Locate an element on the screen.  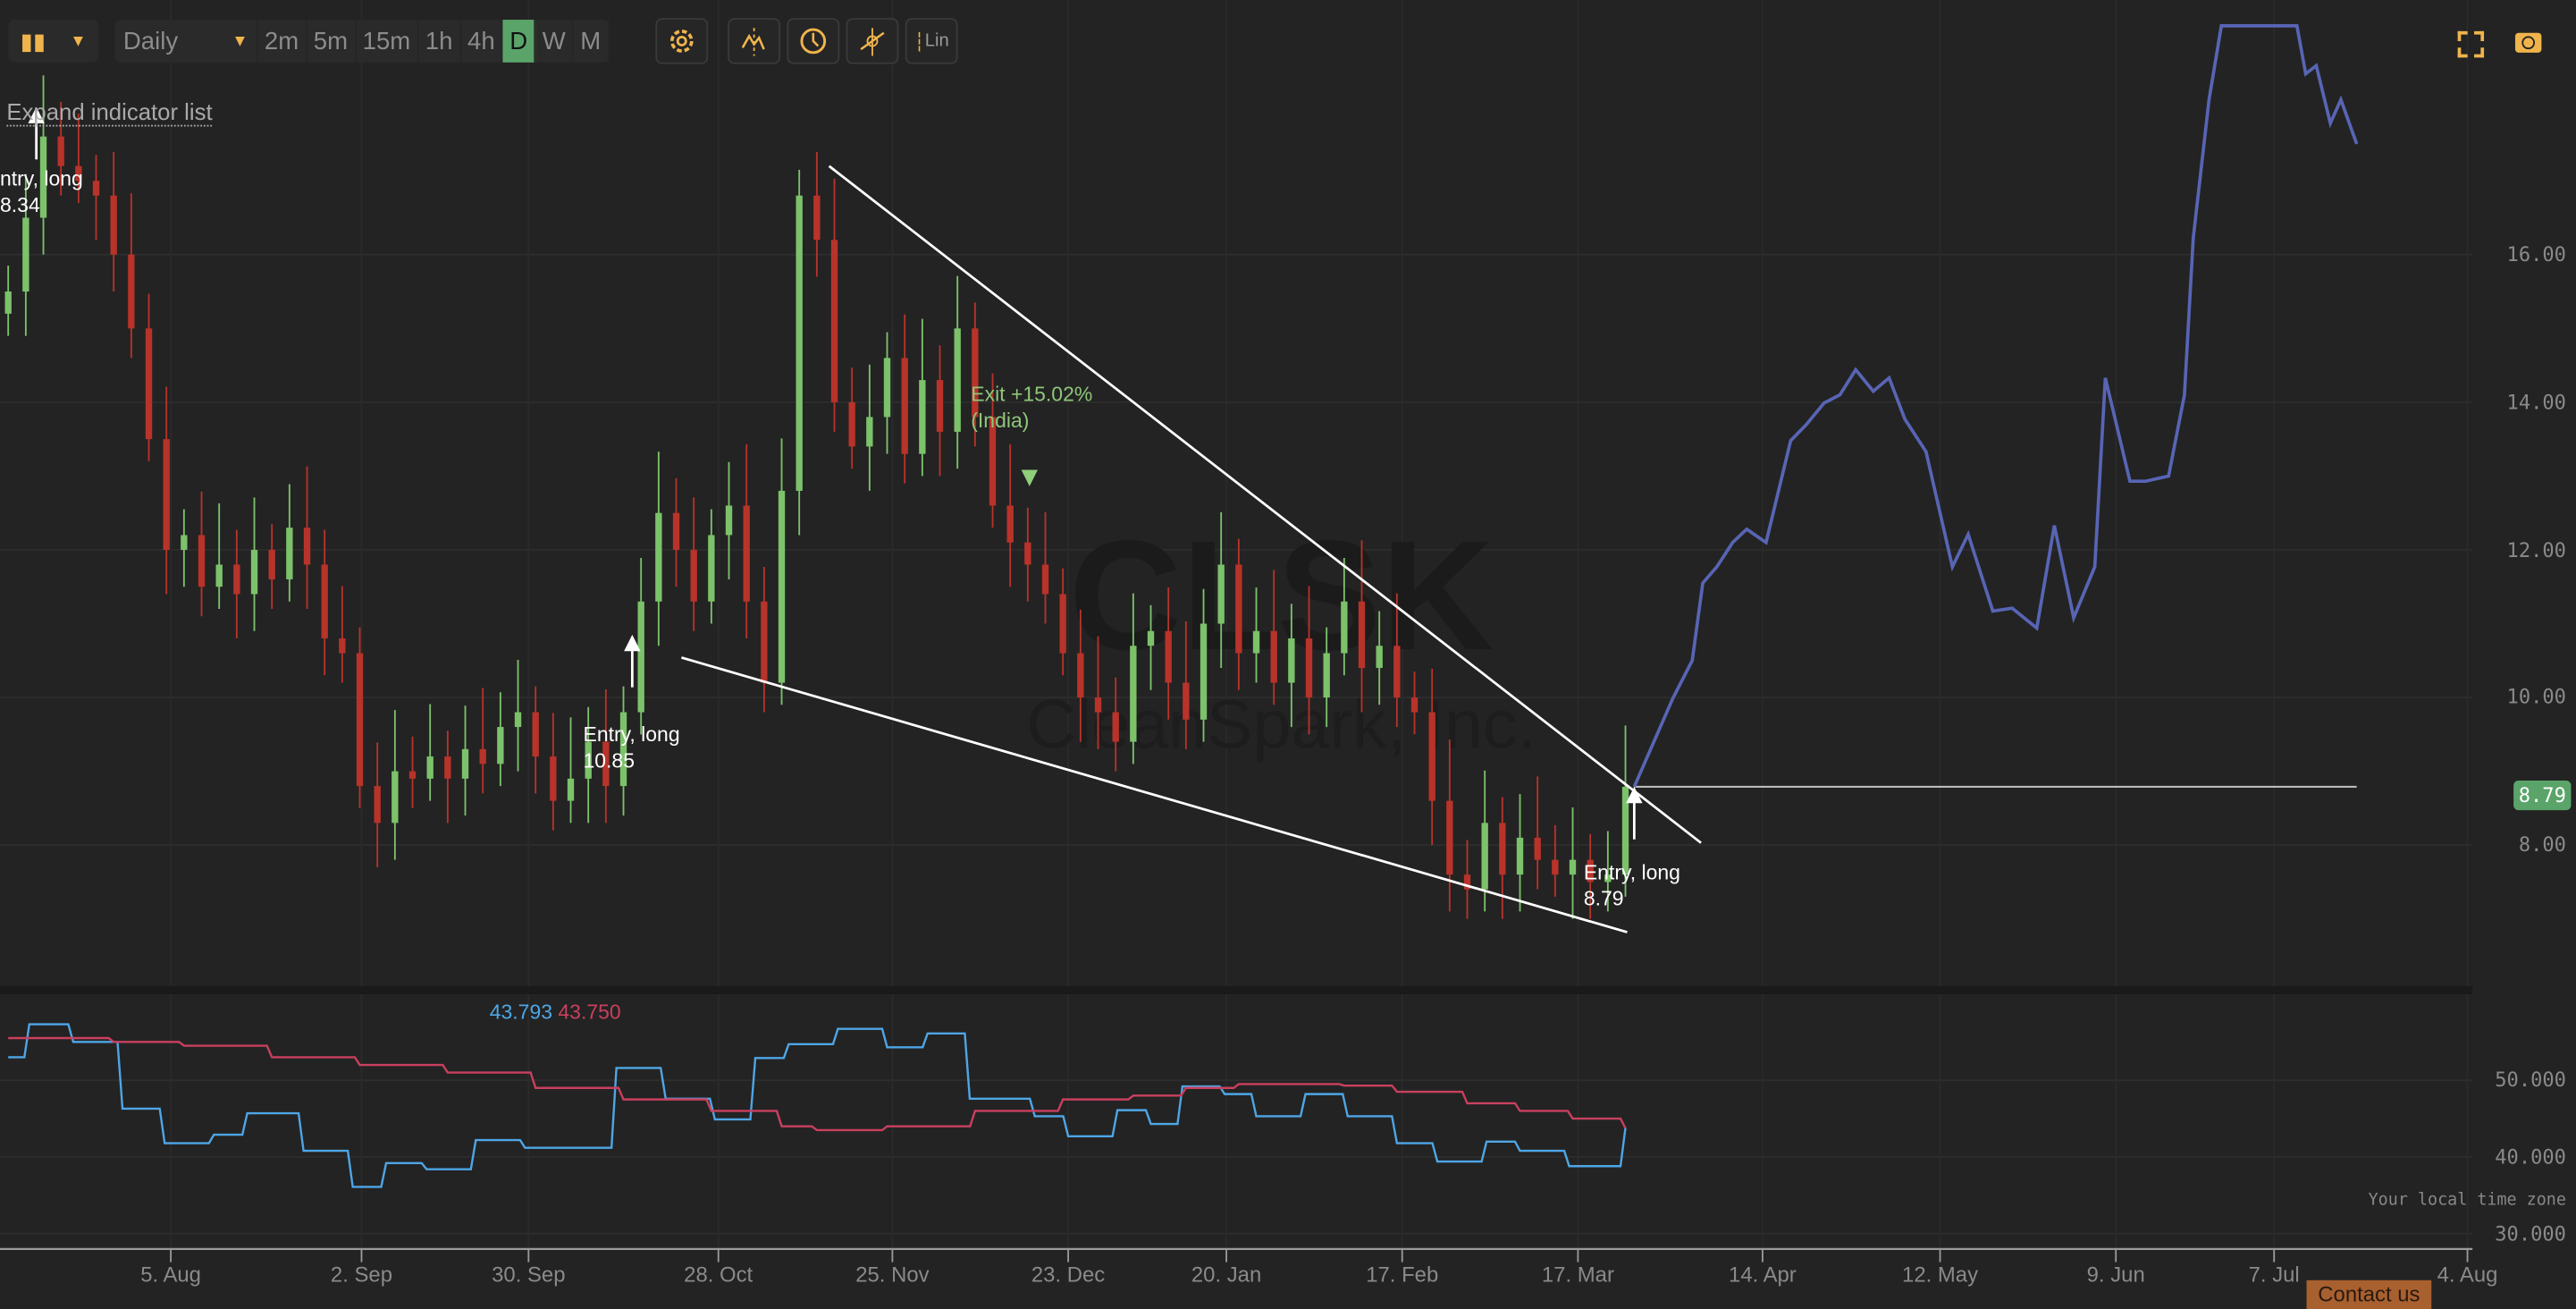
interval-2m: 2m is located at coordinates (283, 41).